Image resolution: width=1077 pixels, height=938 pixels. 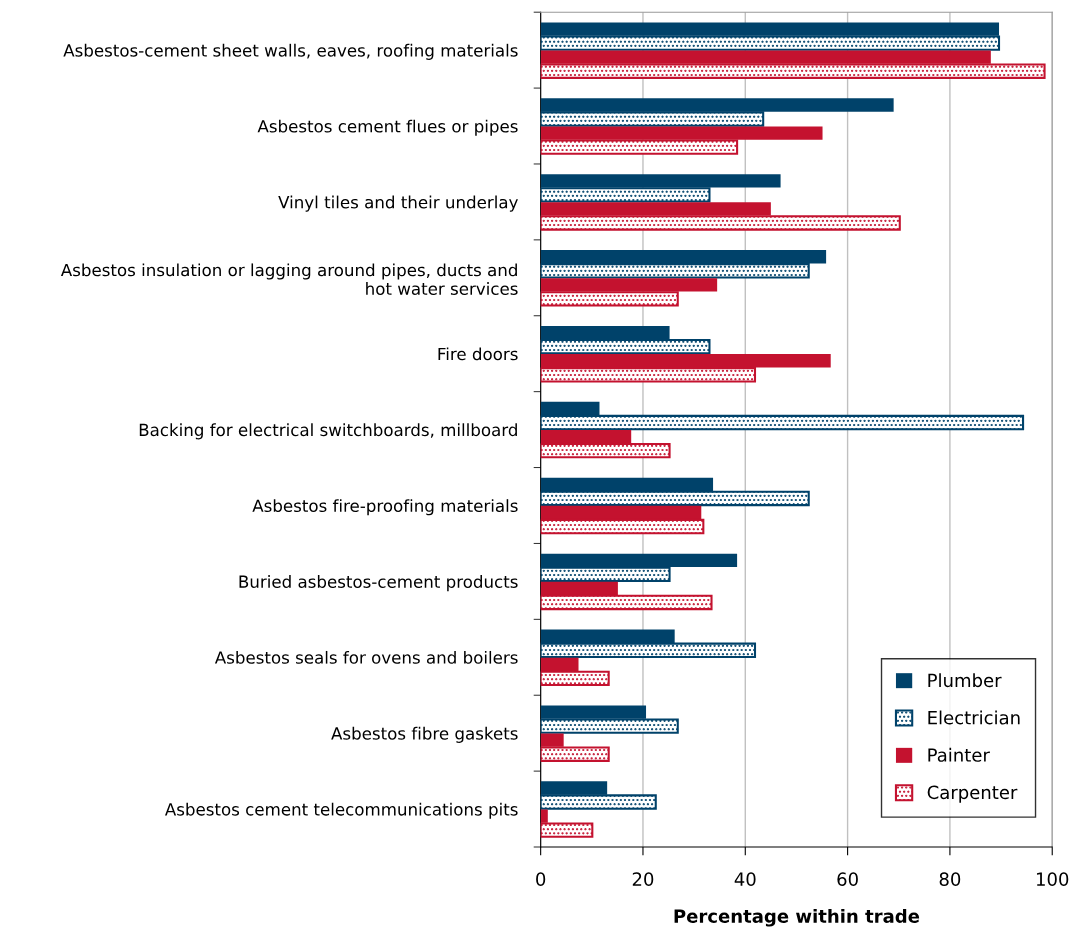 What do you see at coordinates (290, 51) in the screenshot?
I see `y-tick-label: Asbestos-cement sheet walls, eaves, roofing materials` at bounding box center [290, 51].